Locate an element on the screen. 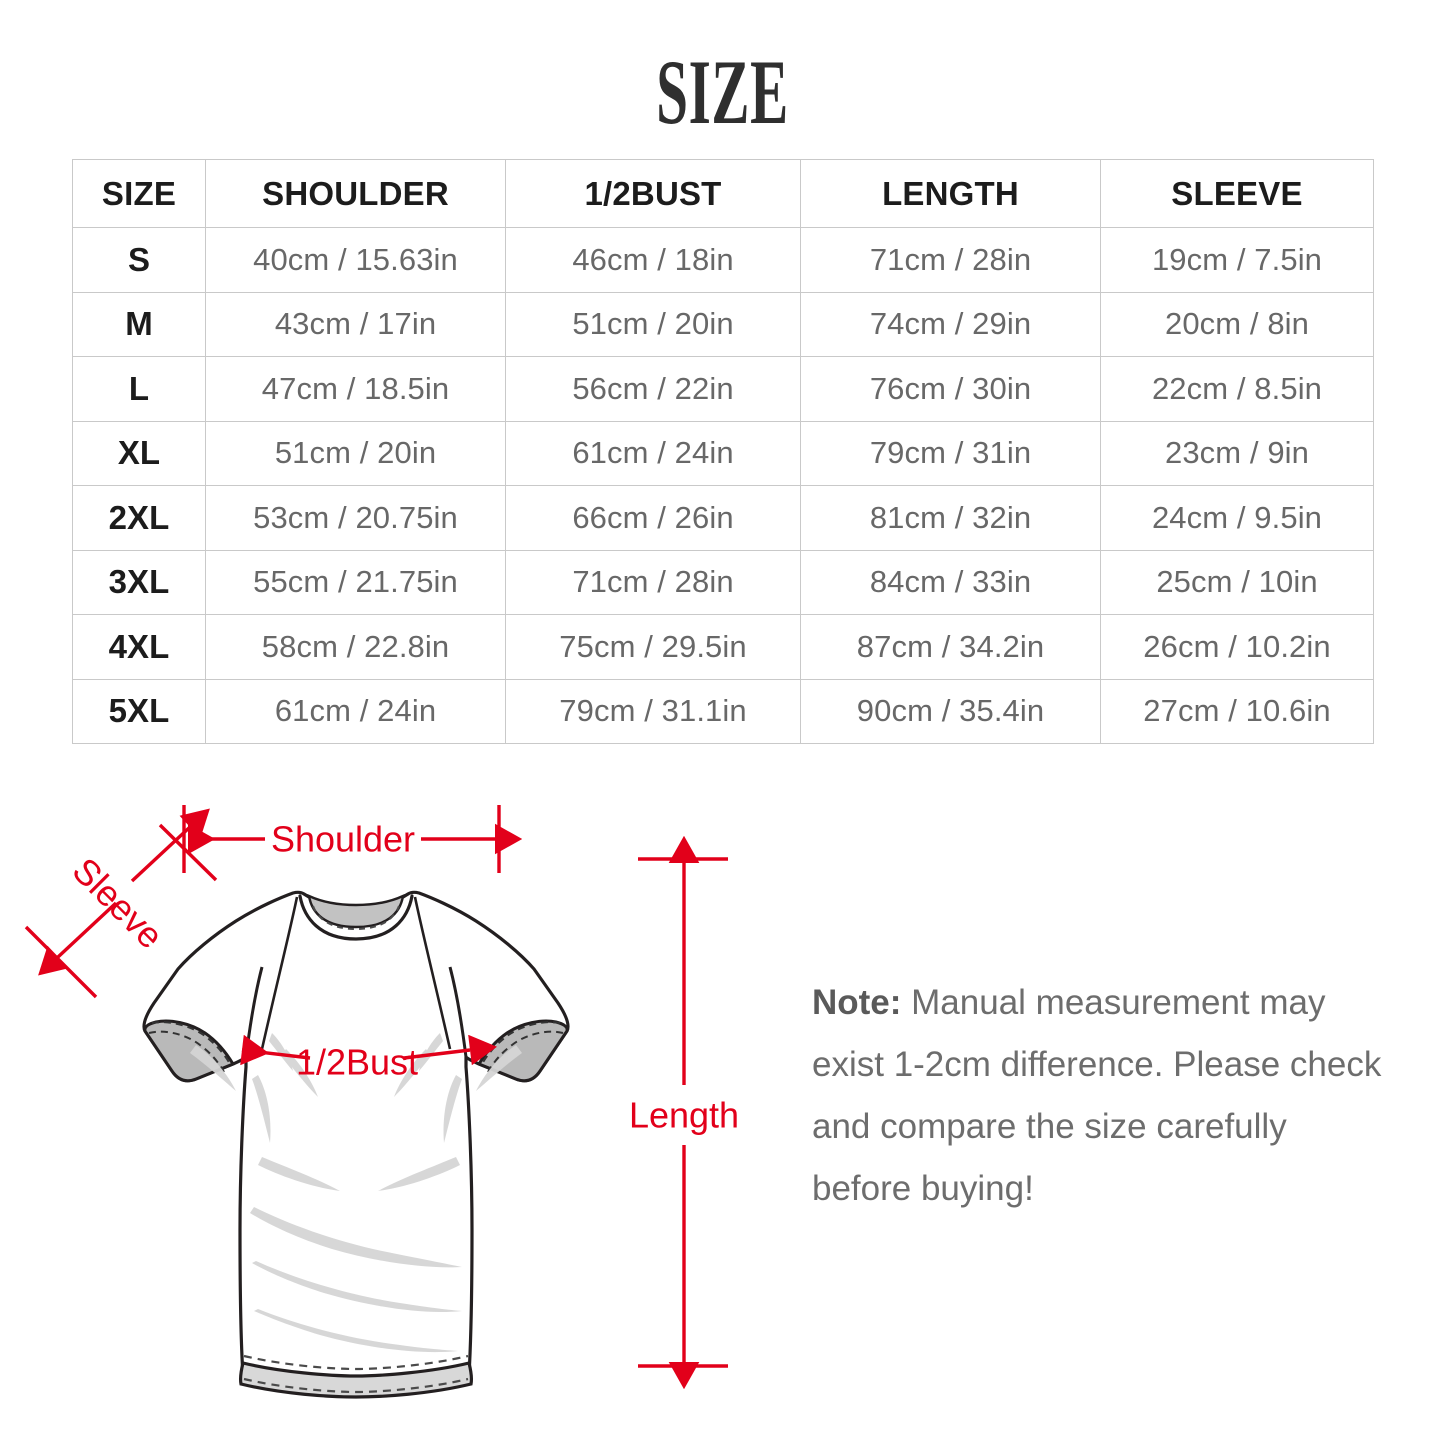  cell-bust: 66cm / 26in is located at coordinates (653, 518).